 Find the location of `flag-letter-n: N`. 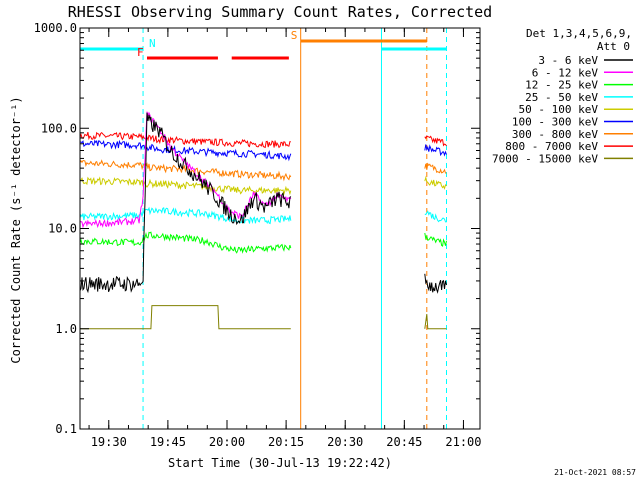

flag-letter-n: N is located at coordinates (152, 43).